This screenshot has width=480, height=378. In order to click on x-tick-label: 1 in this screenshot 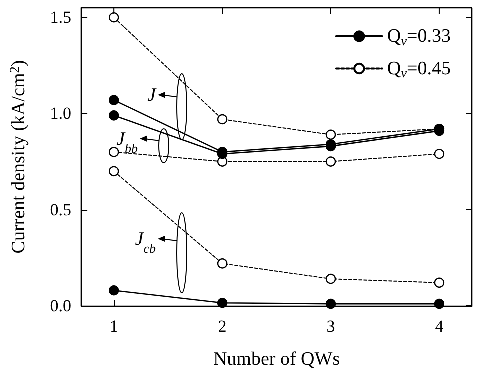, I will do `click(114, 326)`.